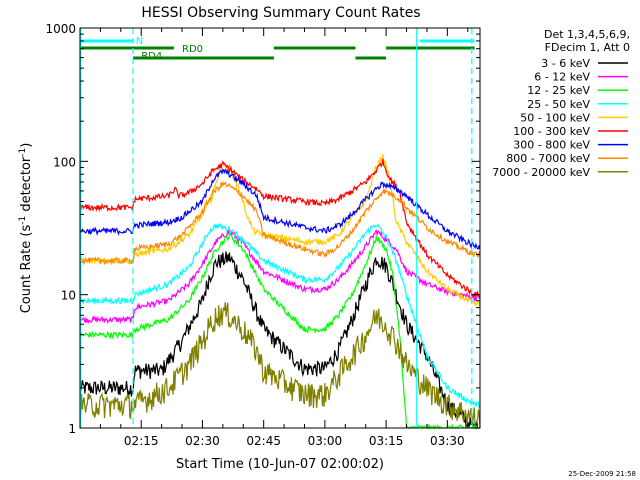 This screenshot has height=480, width=640. I want to click on y-axis-label-mid: detector, so click(26, 186).